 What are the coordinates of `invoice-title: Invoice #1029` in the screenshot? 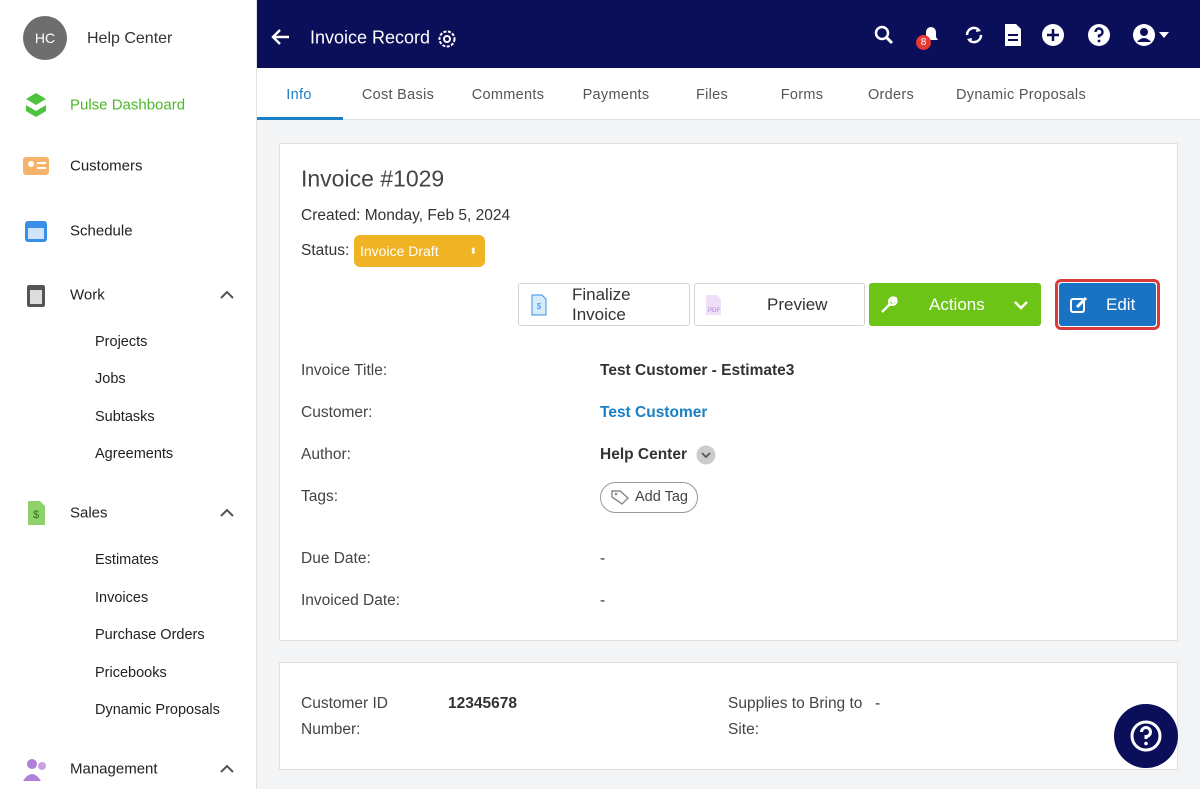 It's located at (373, 178).